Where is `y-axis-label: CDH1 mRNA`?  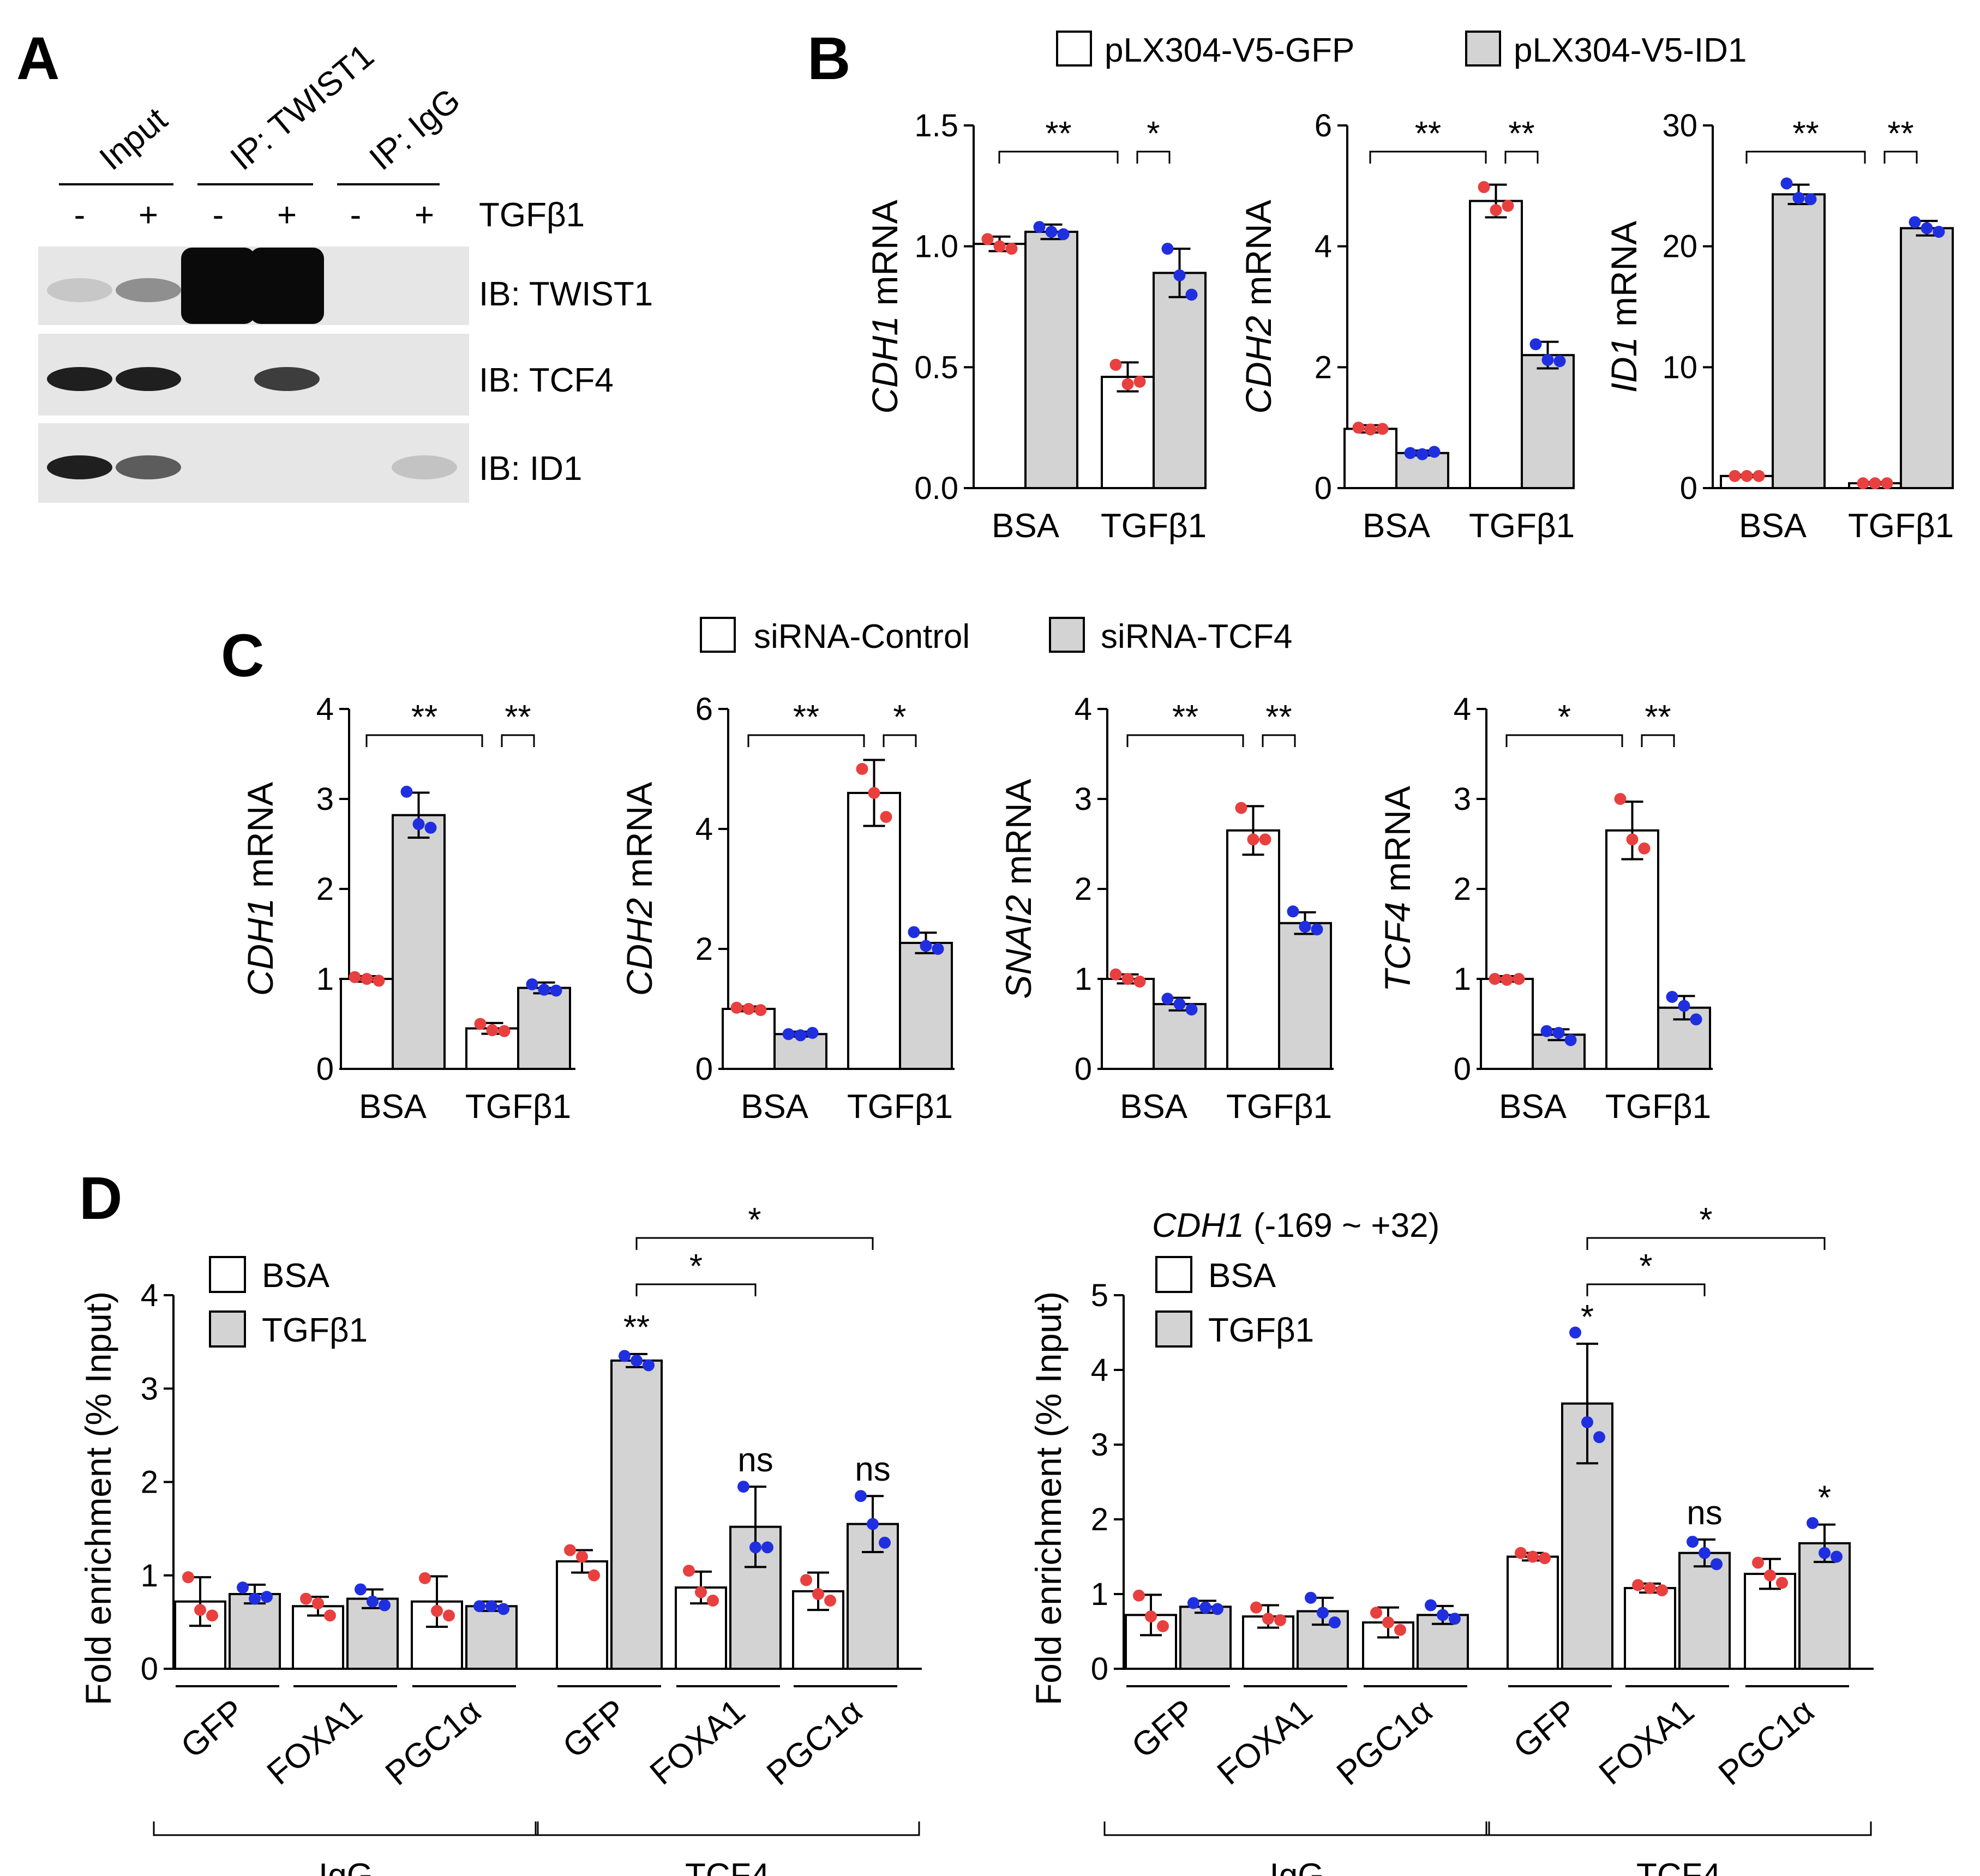 y-axis-label: CDH1 mRNA is located at coordinates (260, 889).